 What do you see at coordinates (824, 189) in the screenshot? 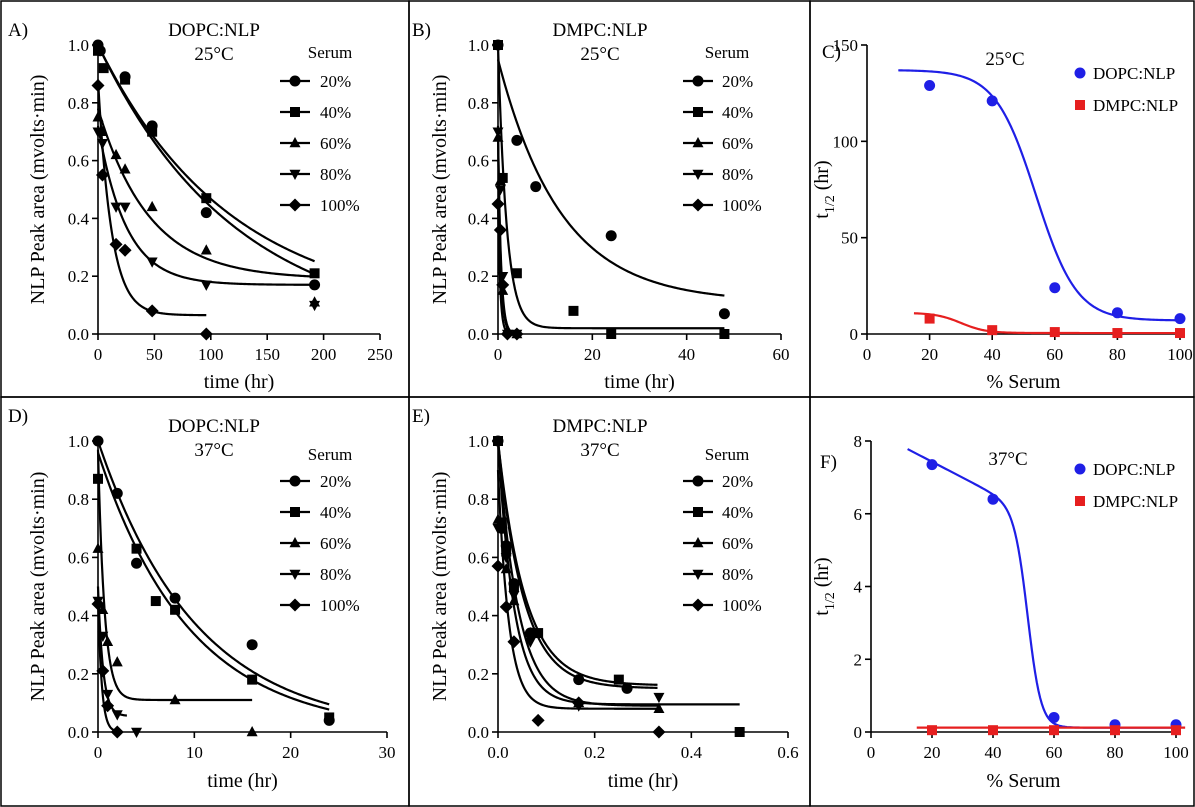
I see `y-axis-title: t1/2 (hr)` at bounding box center [824, 189].